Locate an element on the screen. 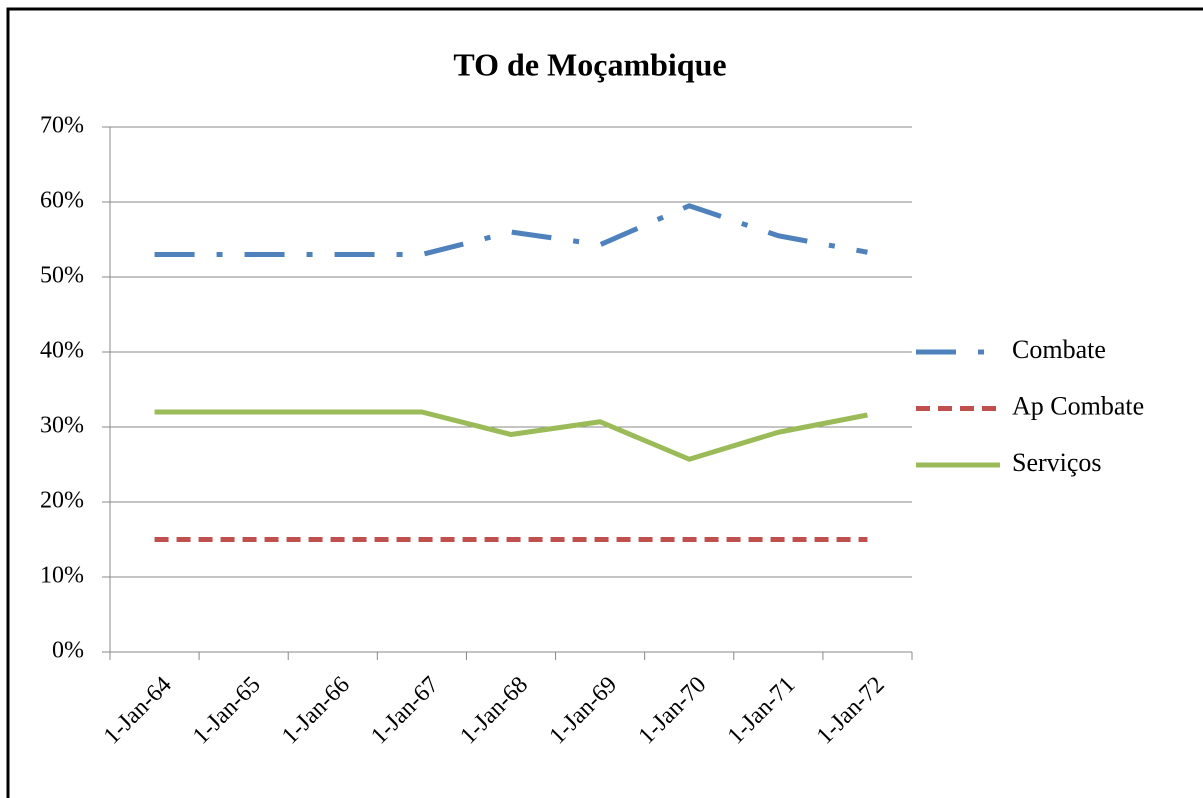  y-tick-label: 20% is located at coordinates (62, 501).